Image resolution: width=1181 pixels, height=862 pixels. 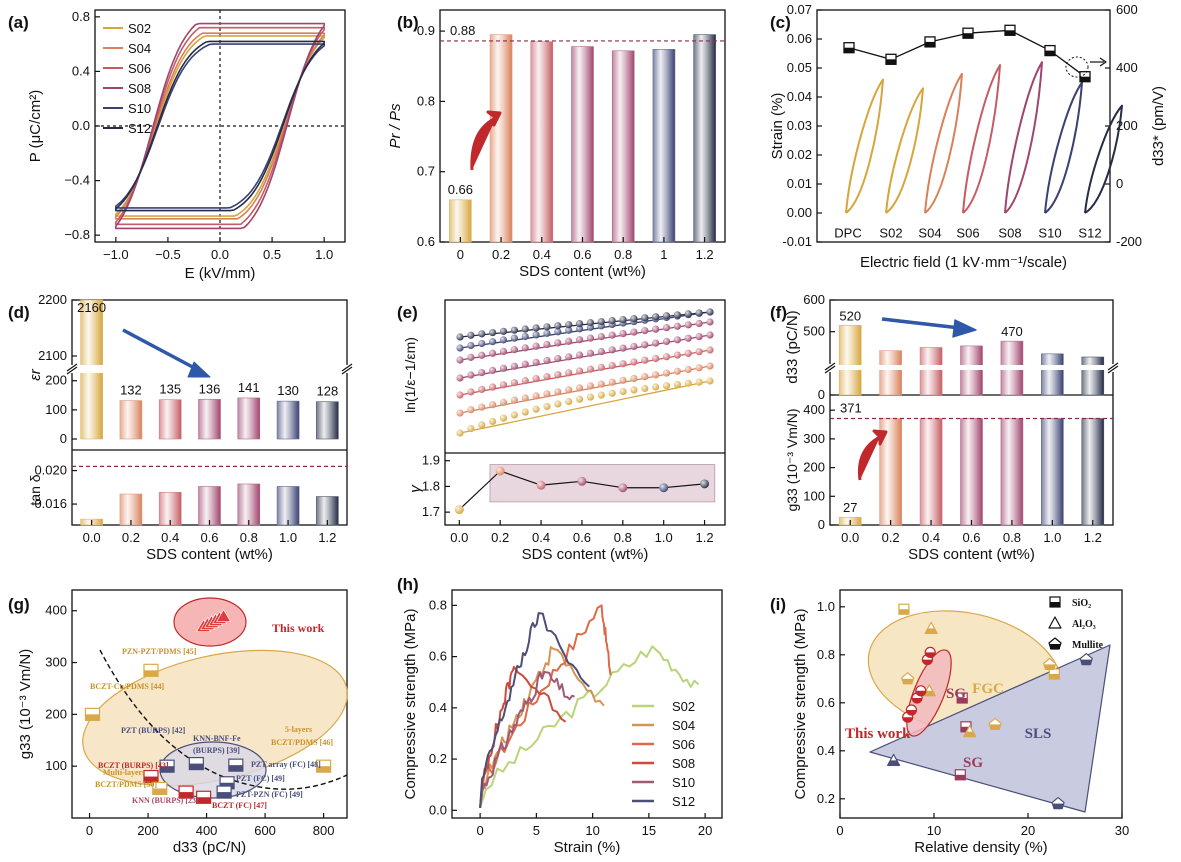 I want to click on tick-label: 0.0, so click(x=459, y=537).